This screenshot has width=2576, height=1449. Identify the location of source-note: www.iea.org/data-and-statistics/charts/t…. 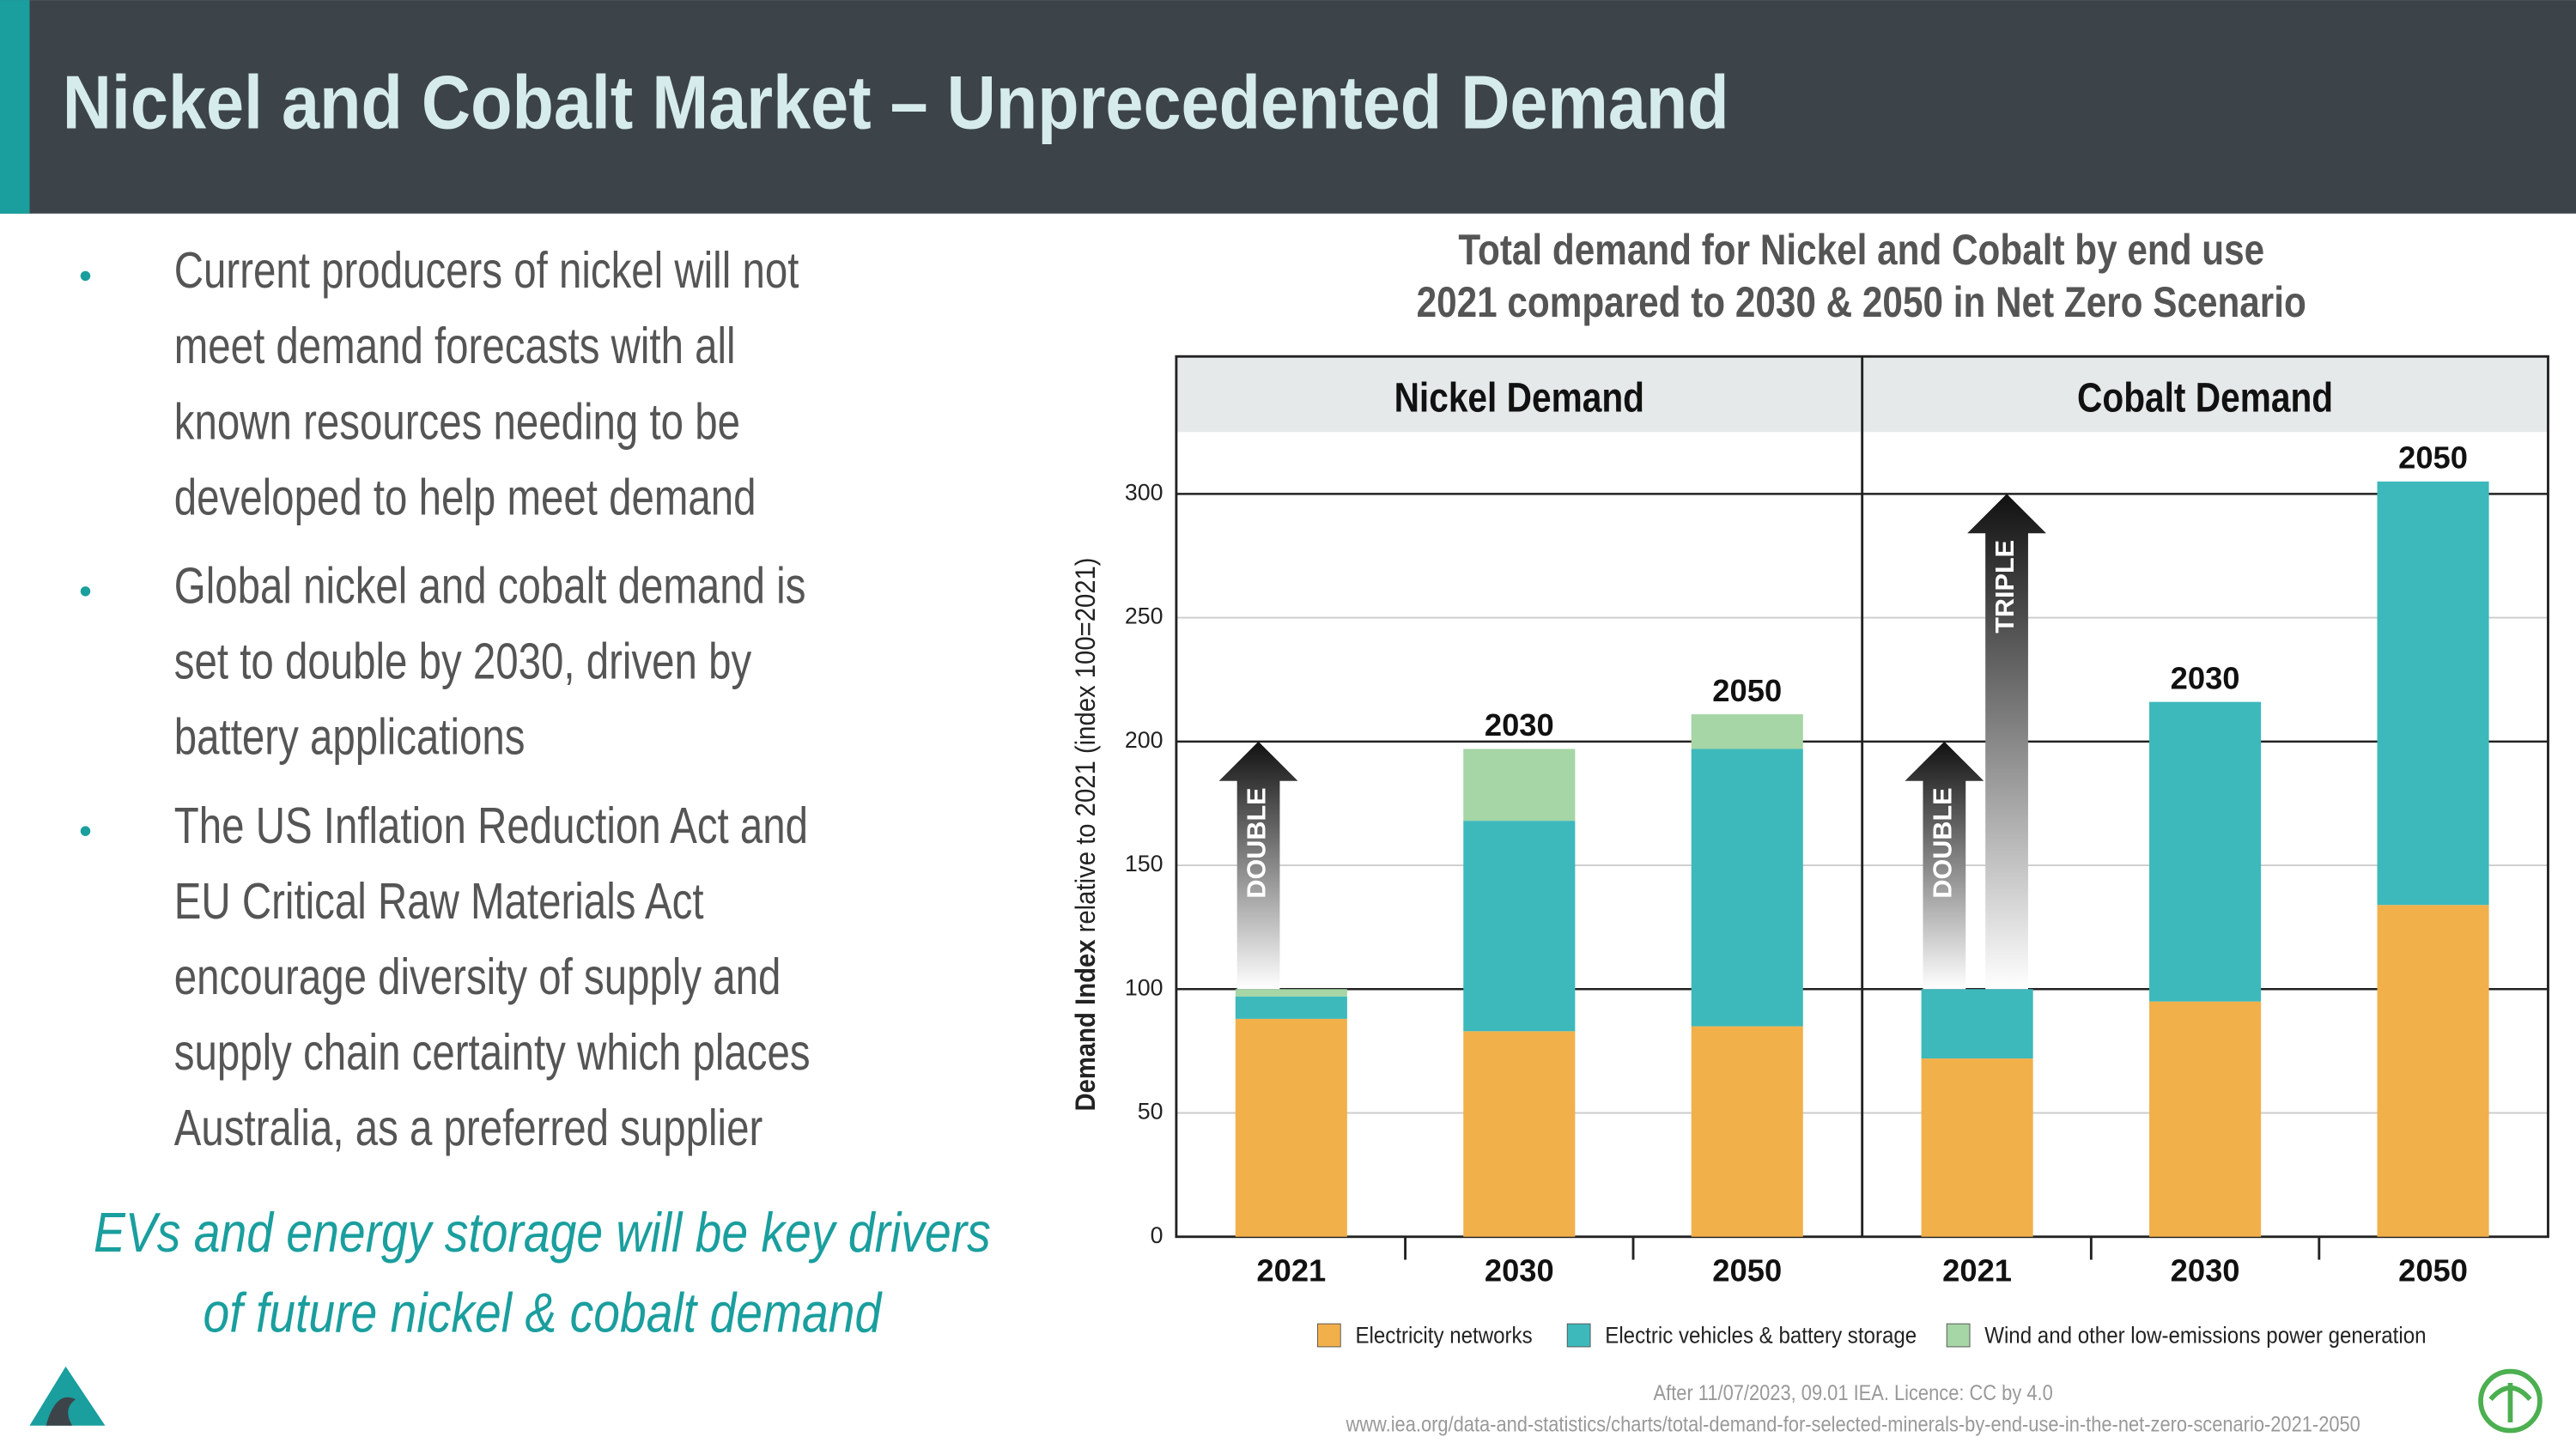
(1853, 1424).